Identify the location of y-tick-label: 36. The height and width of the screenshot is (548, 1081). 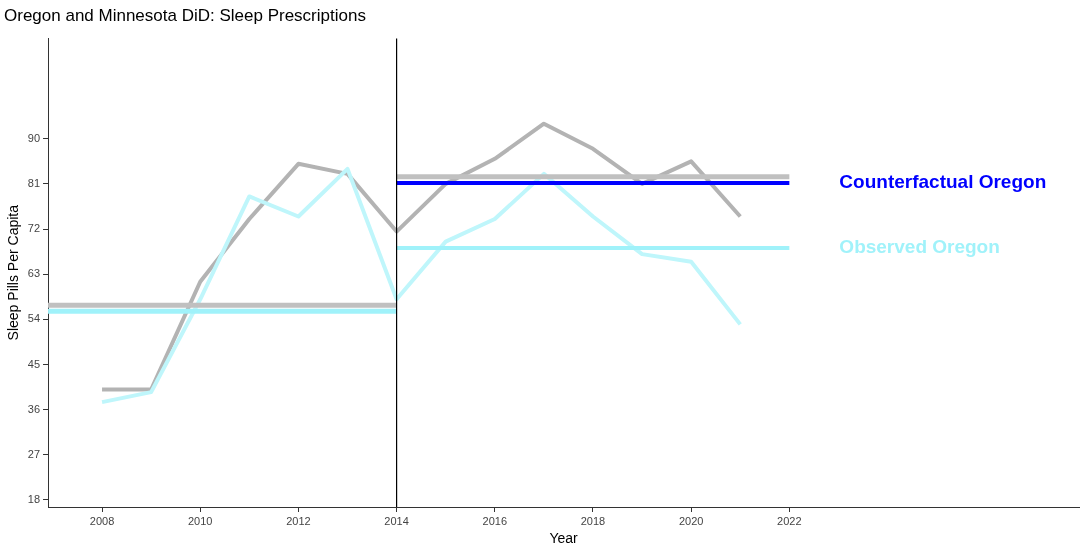
(34, 408).